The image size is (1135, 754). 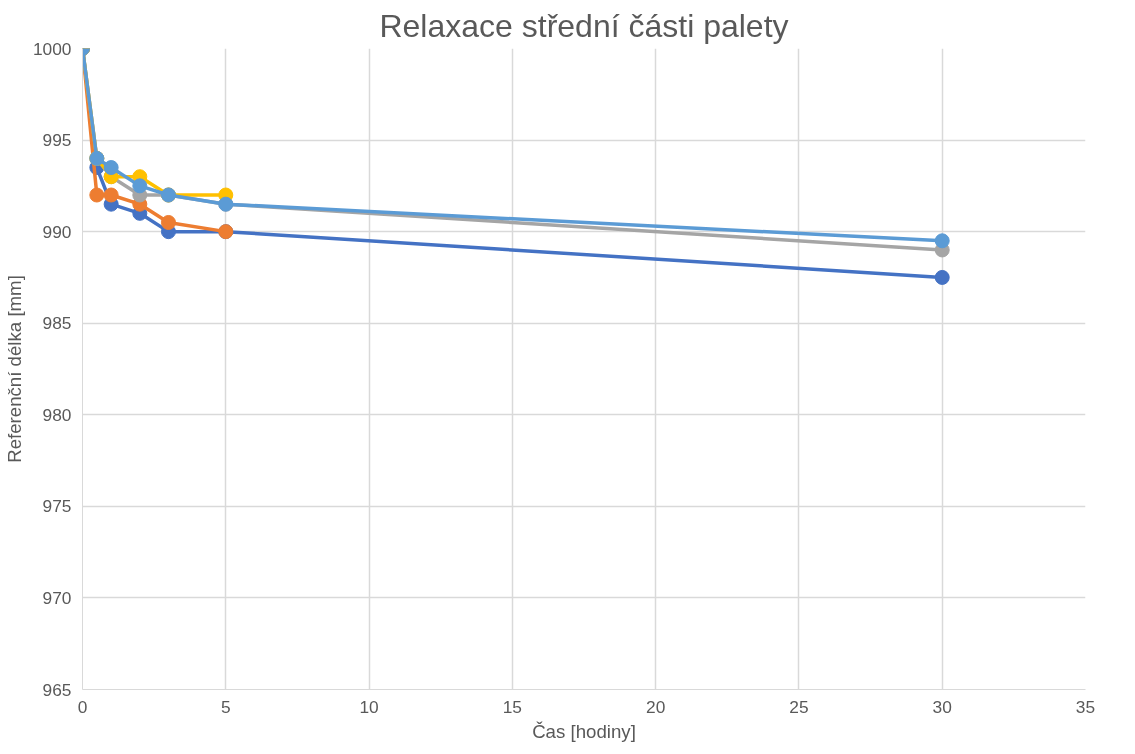 I want to click on y-tick-label: 980, so click(x=57, y=414).